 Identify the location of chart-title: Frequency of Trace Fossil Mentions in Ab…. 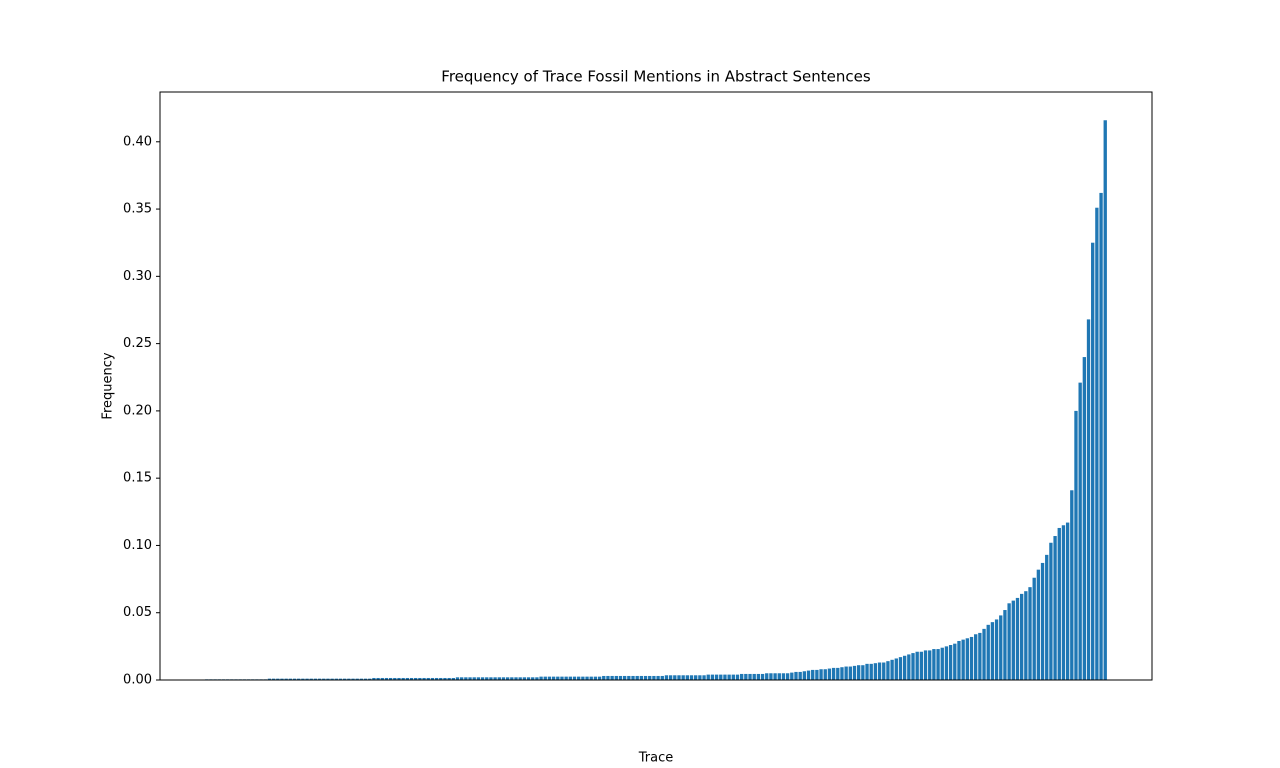
(656, 77).